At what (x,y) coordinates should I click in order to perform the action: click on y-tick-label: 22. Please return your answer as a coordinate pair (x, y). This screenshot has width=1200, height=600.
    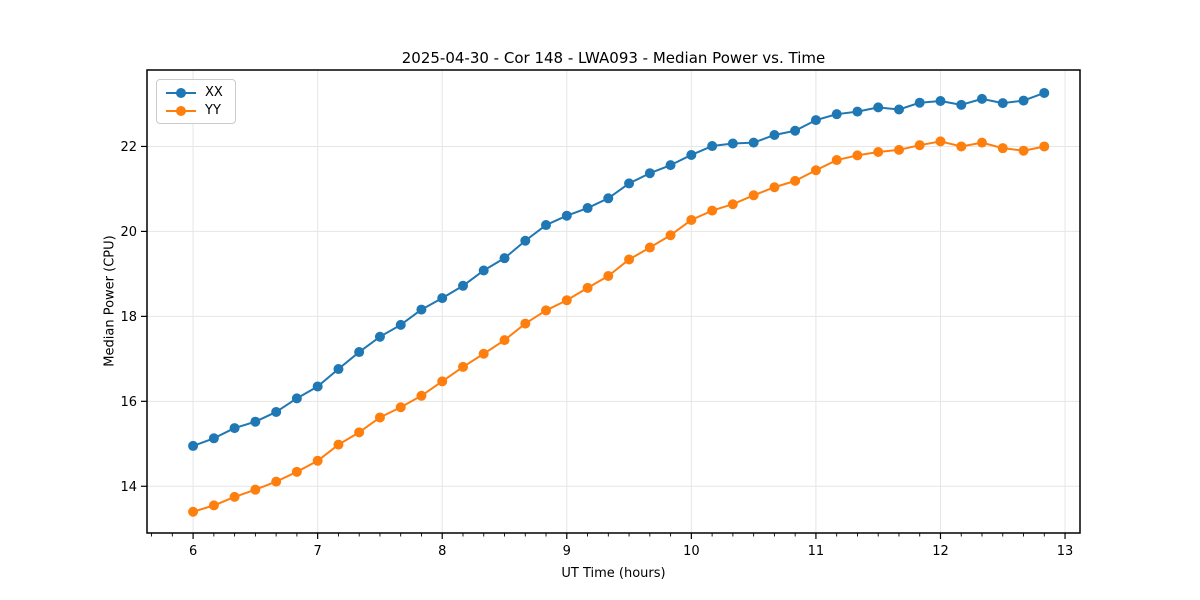
    Looking at the image, I should click on (128, 147).